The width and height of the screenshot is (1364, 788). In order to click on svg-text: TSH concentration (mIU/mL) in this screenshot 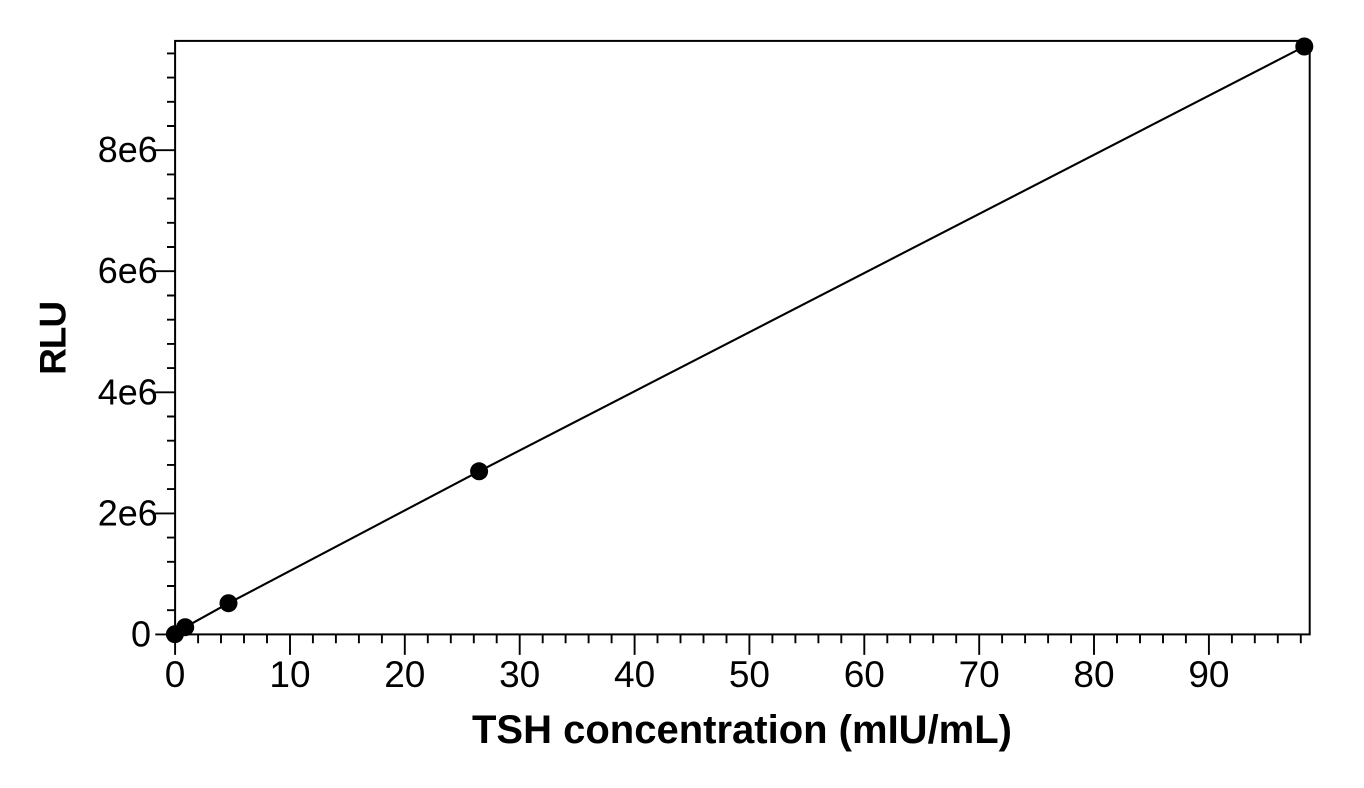, I will do `click(742, 730)`.